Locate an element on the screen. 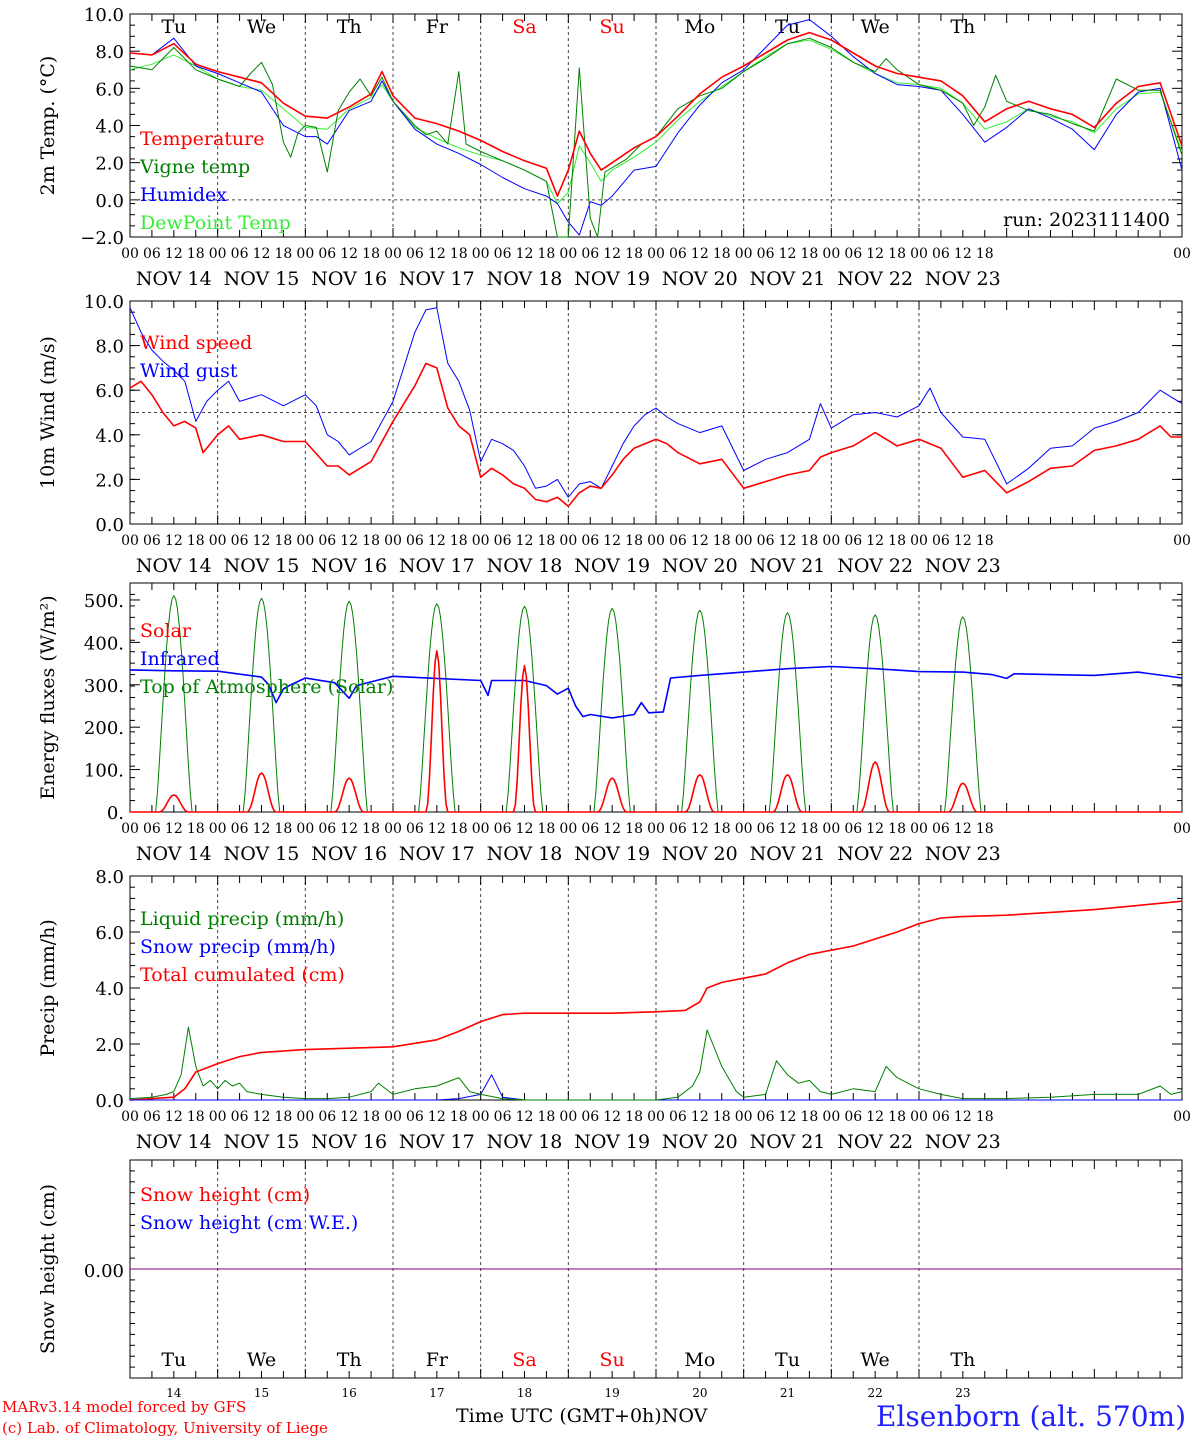 This screenshot has height=1440, width=1194. weekday-label: Sa is located at coordinates (524, 1360).